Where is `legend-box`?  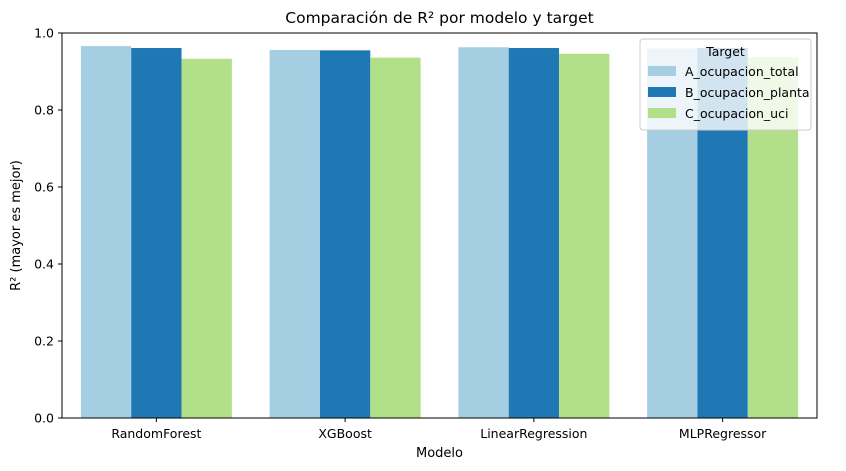
legend-box is located at coordinates (725, 84).